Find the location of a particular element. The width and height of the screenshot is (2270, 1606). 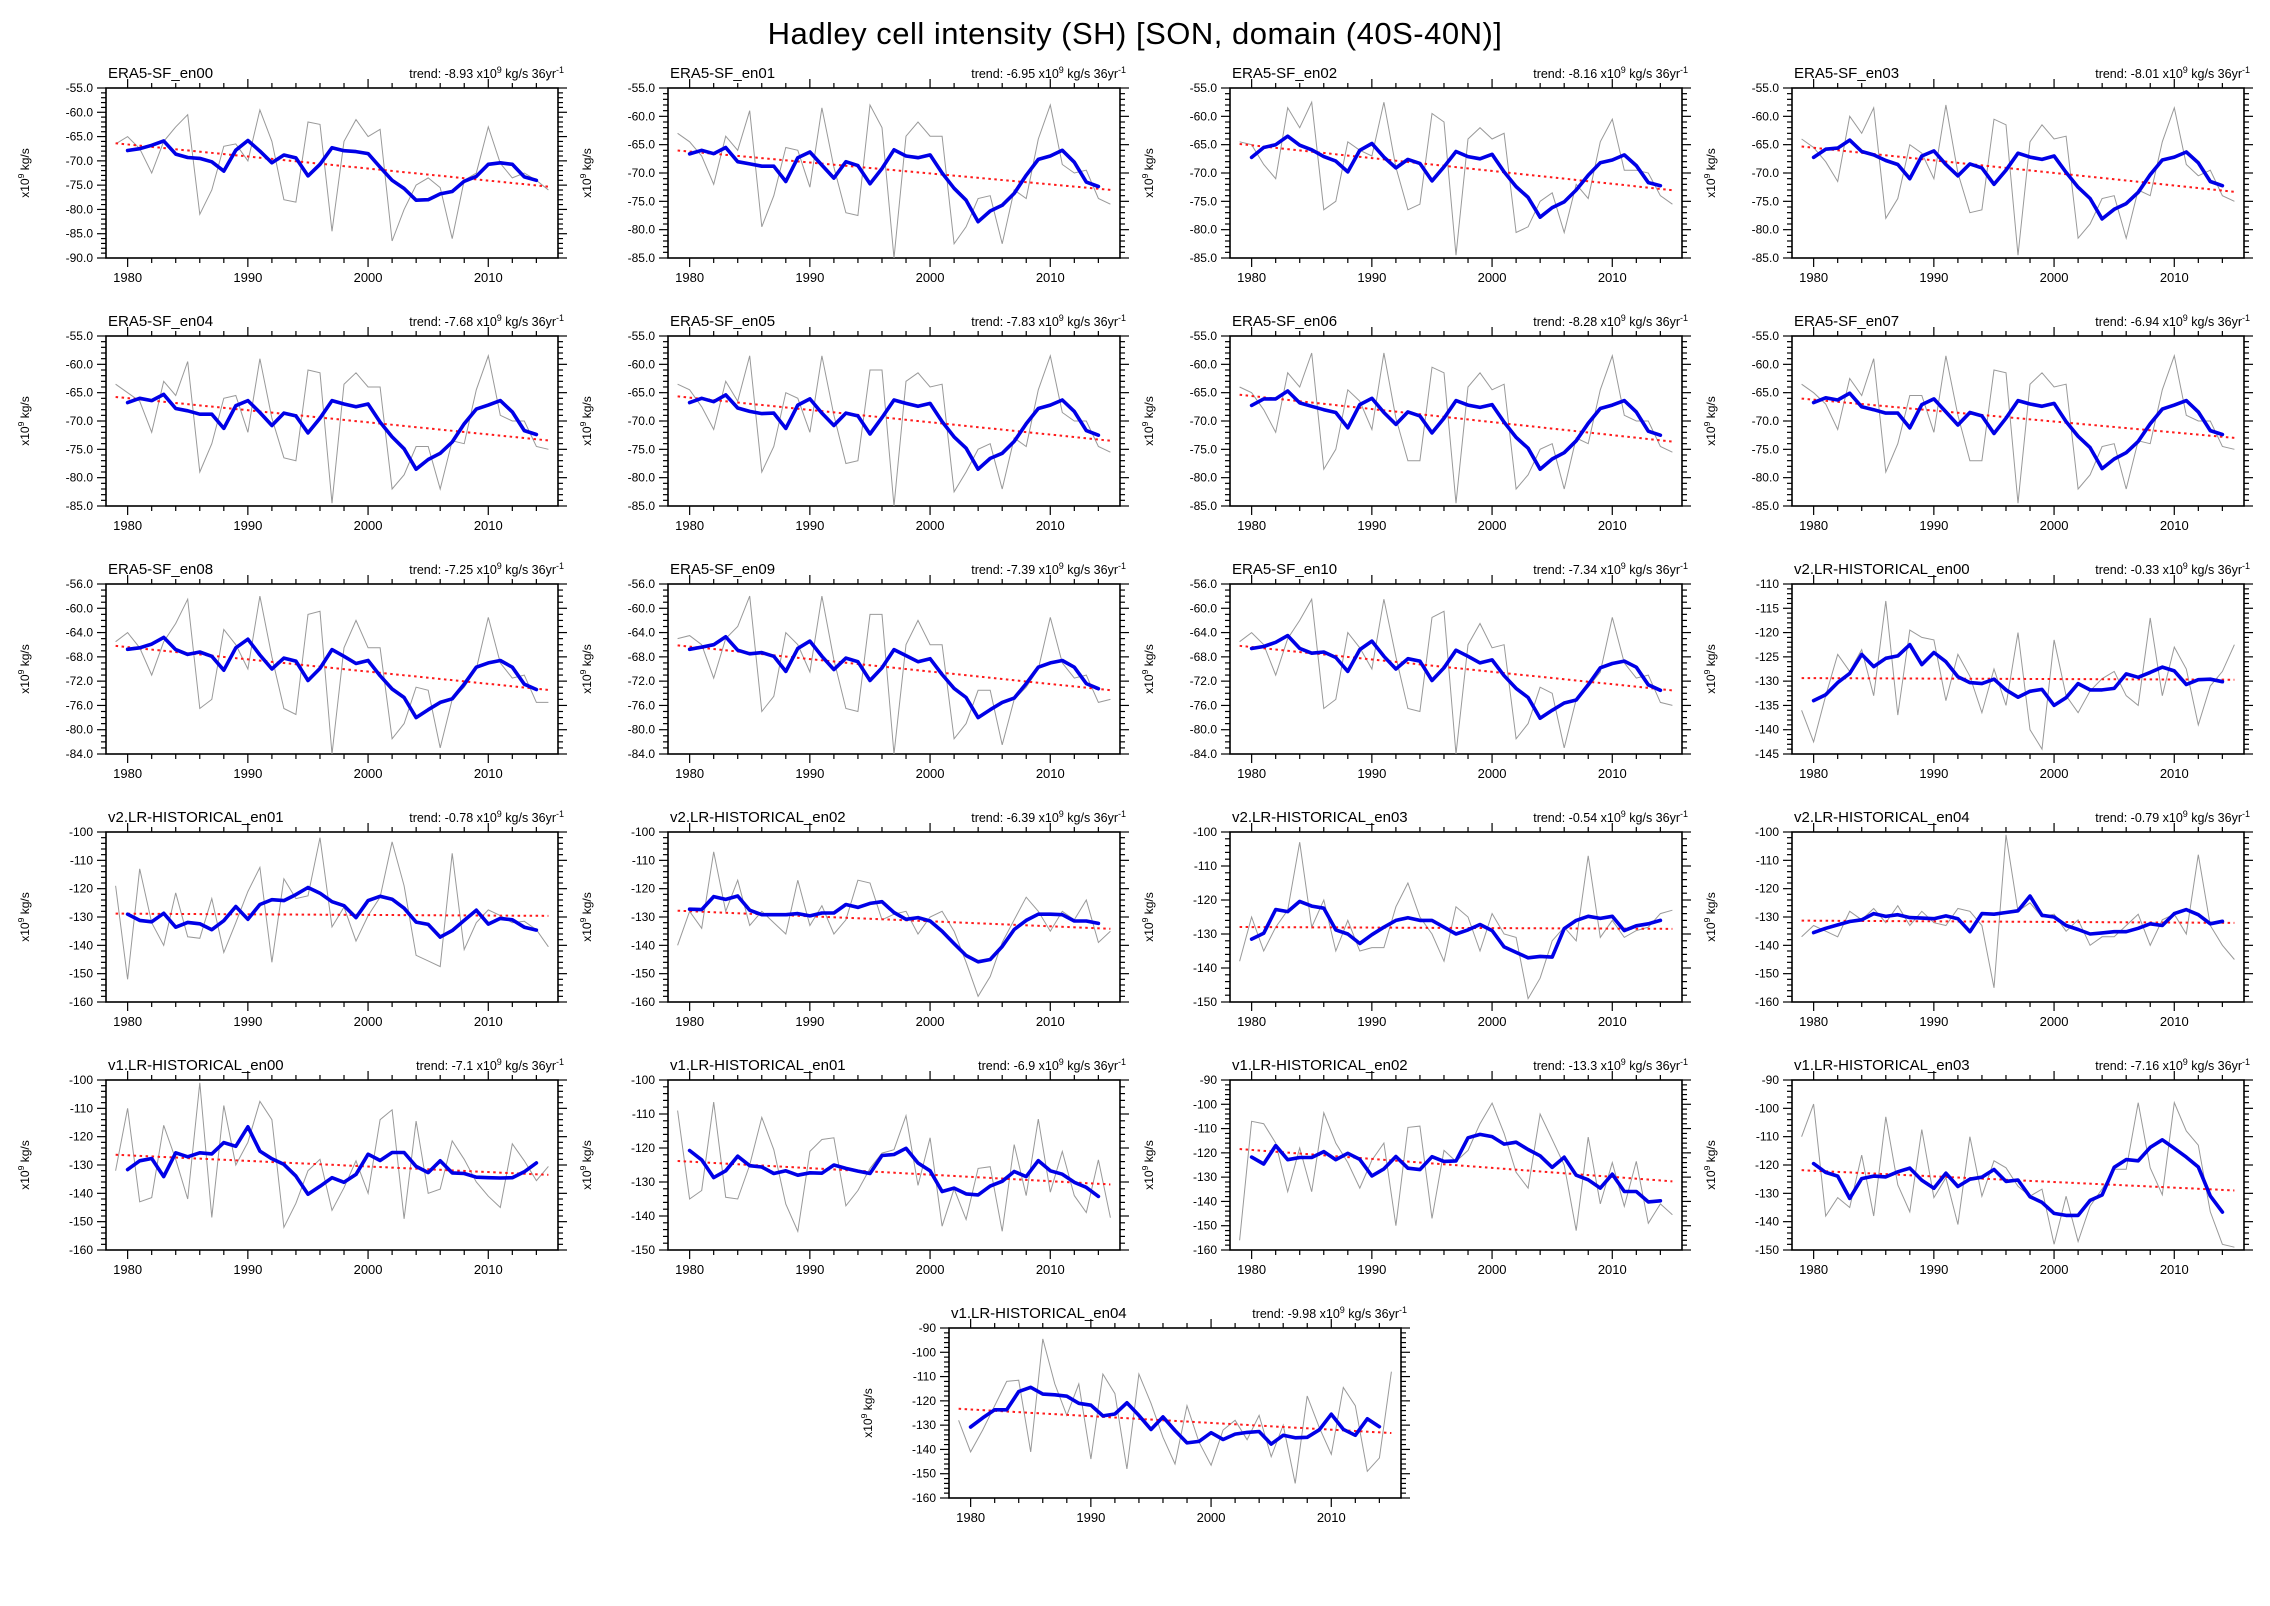

svg-text: -64.0 is located at coordinates (642, 633).